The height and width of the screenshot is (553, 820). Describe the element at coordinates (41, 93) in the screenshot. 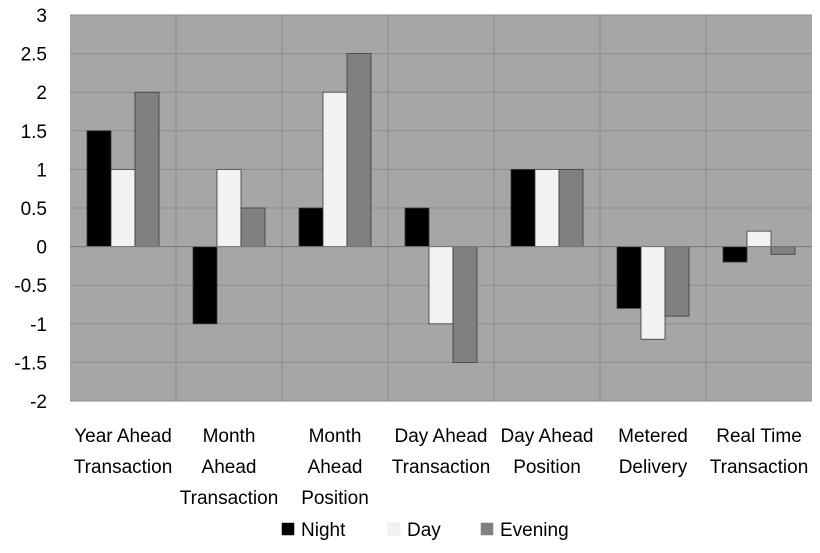

I see `y-tick-label: 2` at that location.